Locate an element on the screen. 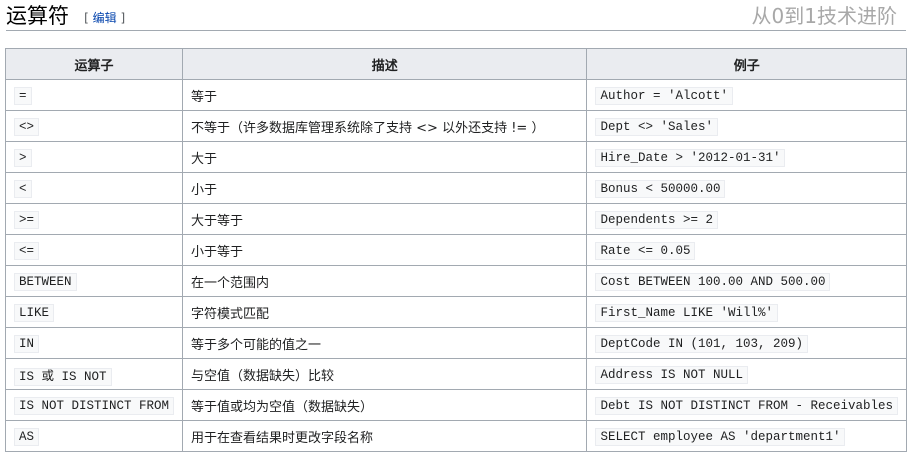 The width and height of the screenshot is (907, 468). cell-ex: DeptCode IN (101, 103, 209) is located at coordinates (746, 343).